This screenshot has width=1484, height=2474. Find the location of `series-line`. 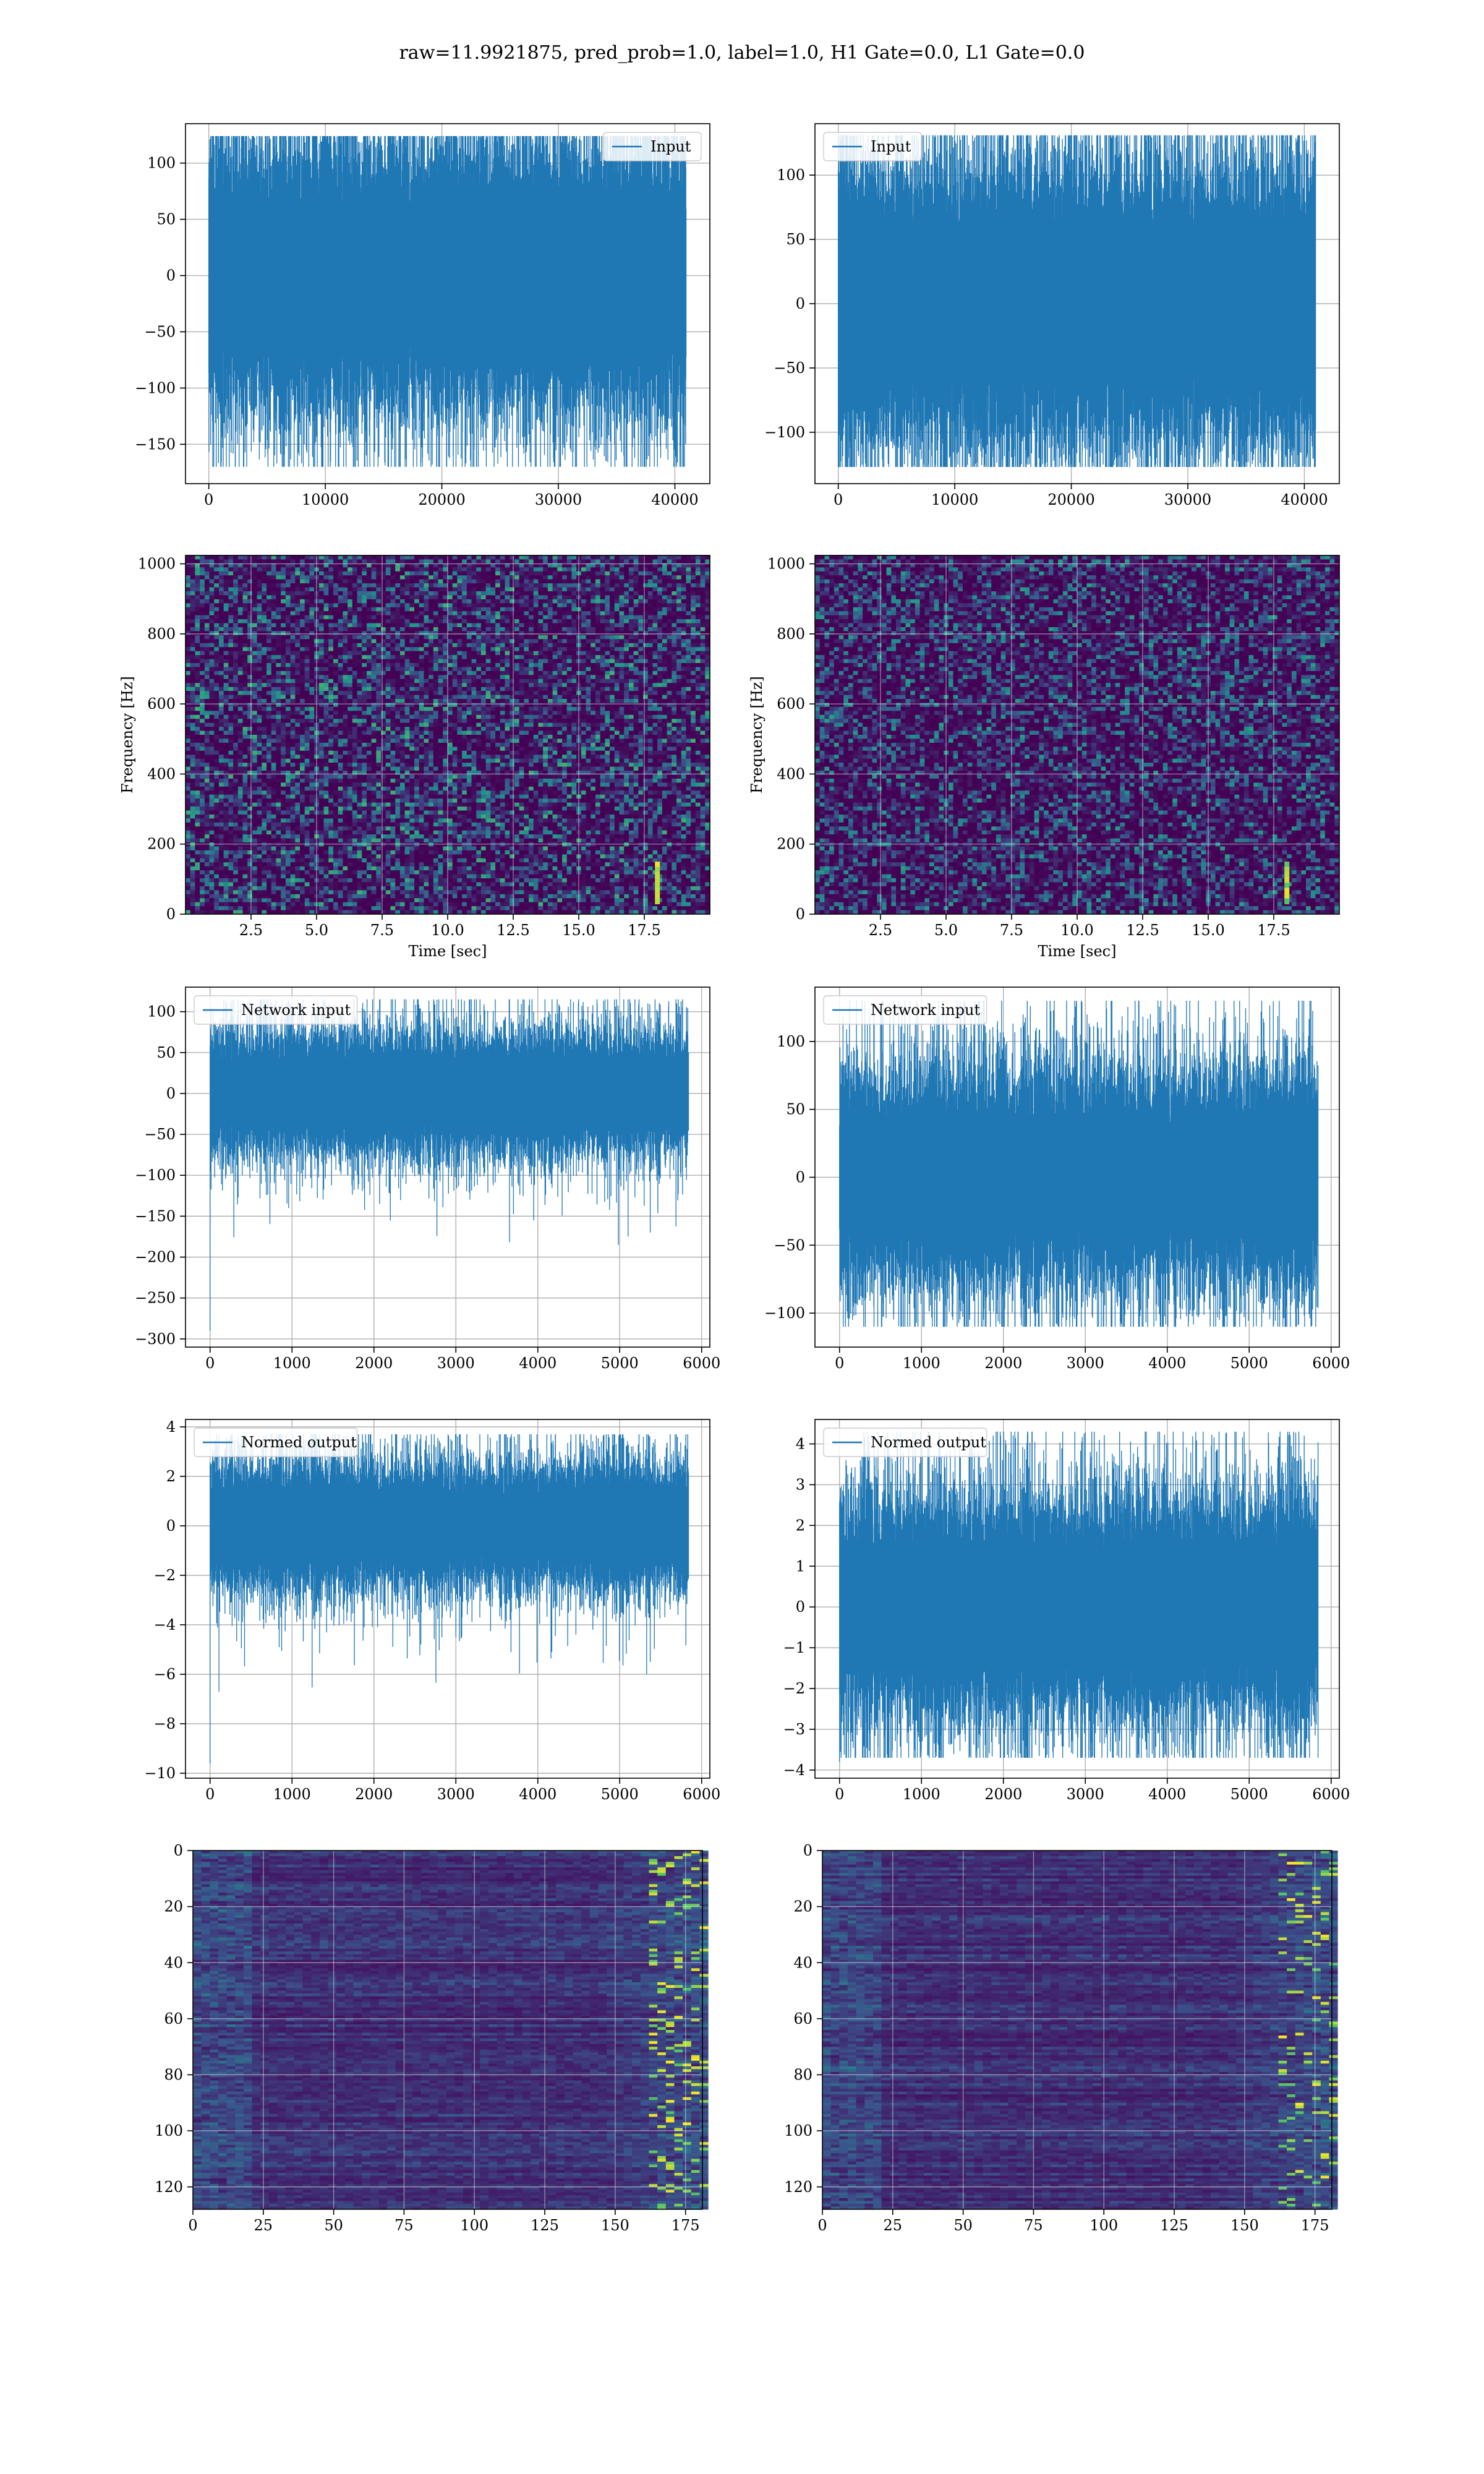

series-line is located at coordinates (447, 301).